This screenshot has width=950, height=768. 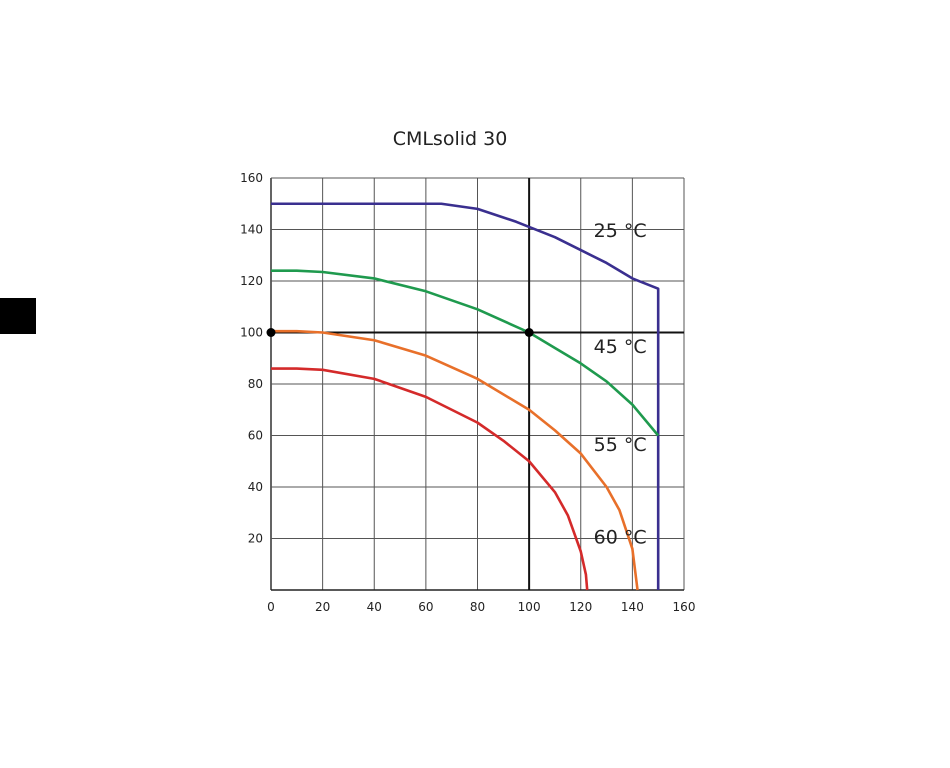 What do you see at coordinates (251, 358) in the screenshot?
I see `y-tick-labels: 20 40 60 80 100 120 140 160` at bounding box center [251, 358].